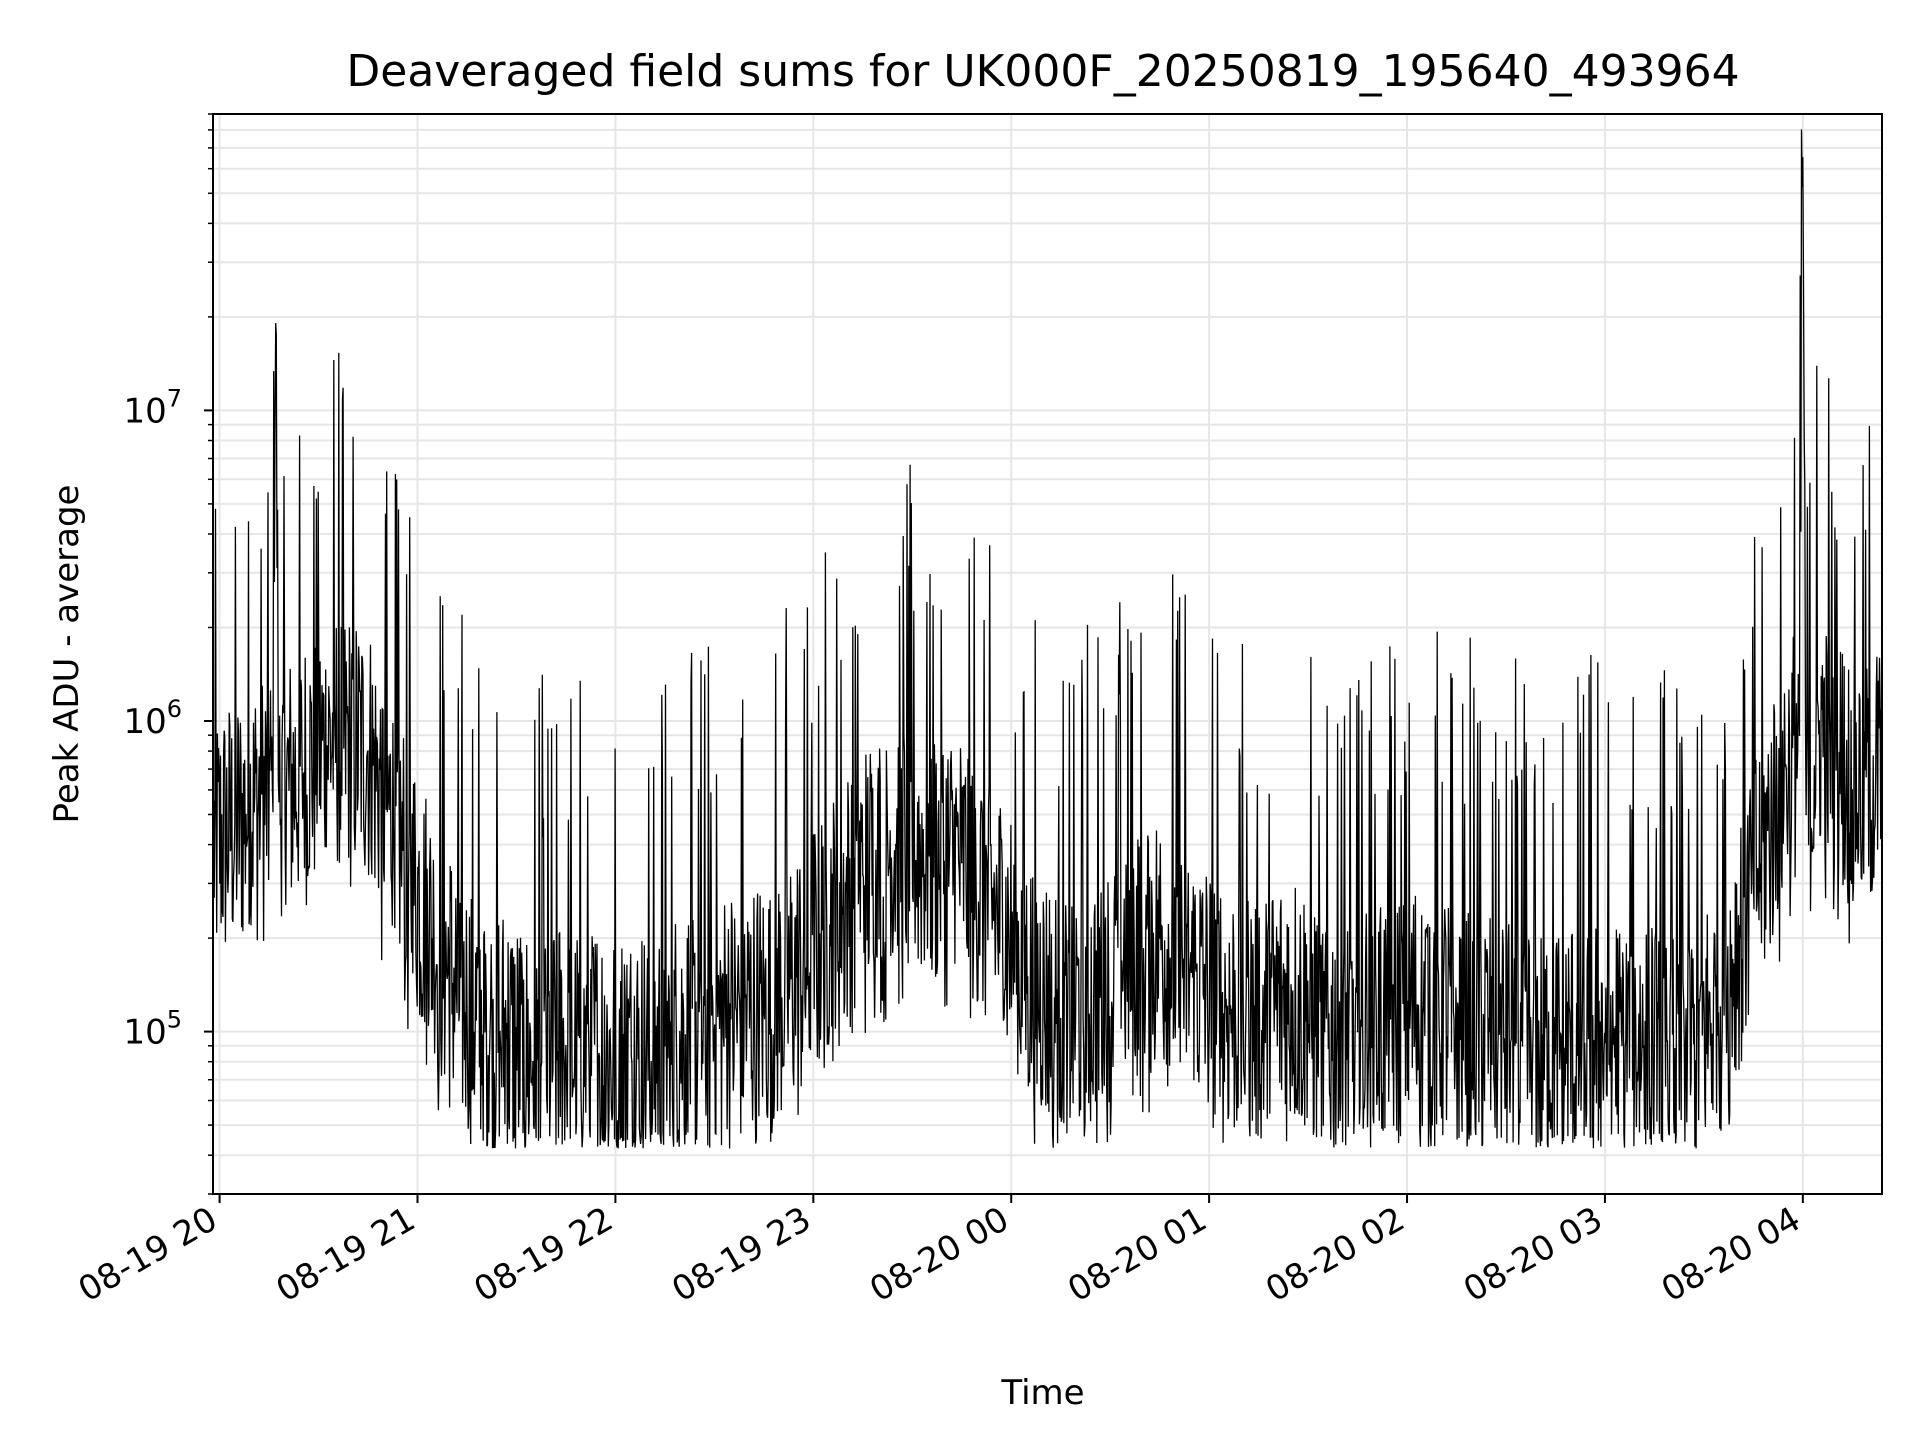  I want to click on y-tick-label: 10⁵, so click(152, 1029).